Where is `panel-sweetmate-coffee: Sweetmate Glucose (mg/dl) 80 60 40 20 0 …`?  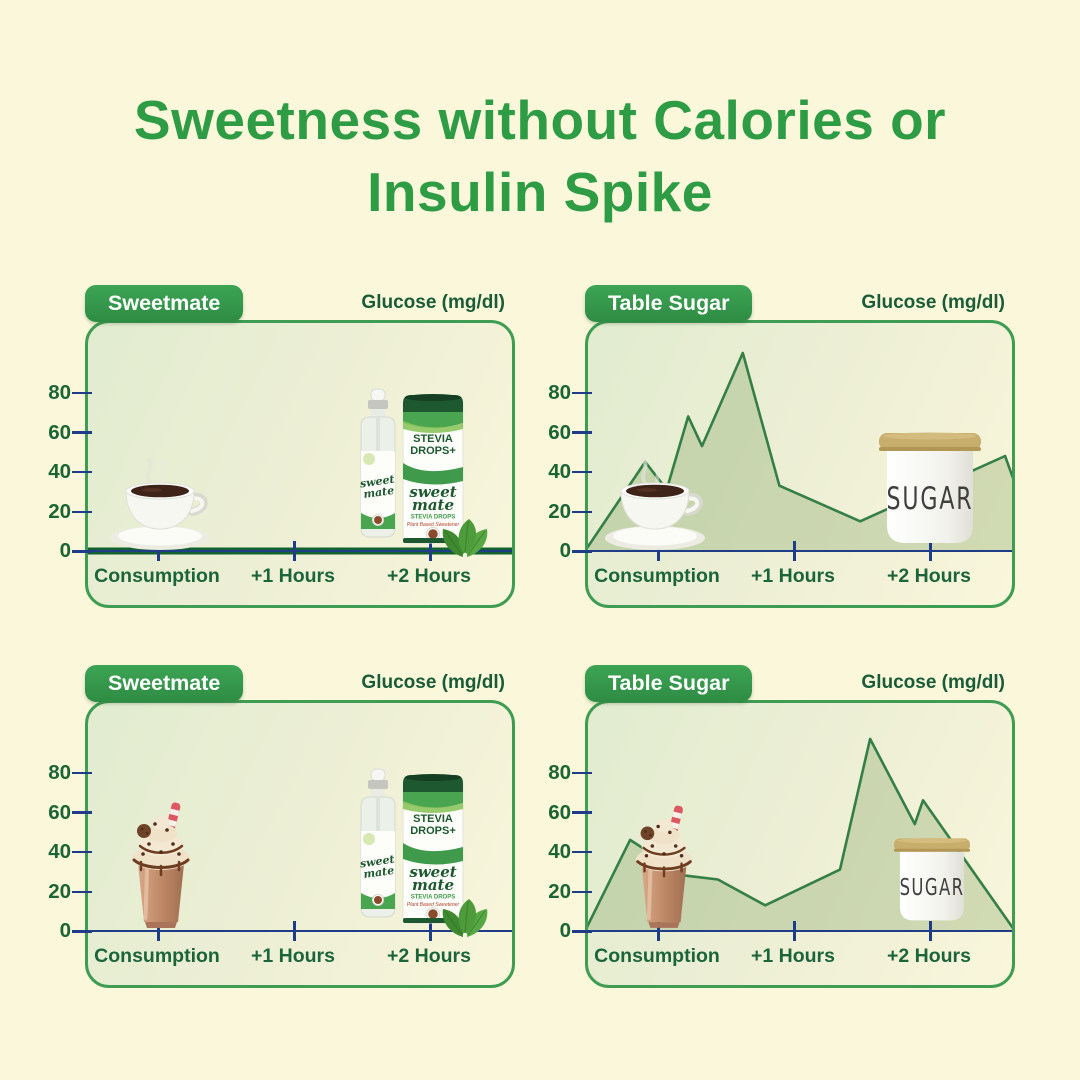
panel-sweetmate-coffee: Sweetmate Glucose (mg/dl) 80 60 40 20 0 … is located at coordinates (280, 450).